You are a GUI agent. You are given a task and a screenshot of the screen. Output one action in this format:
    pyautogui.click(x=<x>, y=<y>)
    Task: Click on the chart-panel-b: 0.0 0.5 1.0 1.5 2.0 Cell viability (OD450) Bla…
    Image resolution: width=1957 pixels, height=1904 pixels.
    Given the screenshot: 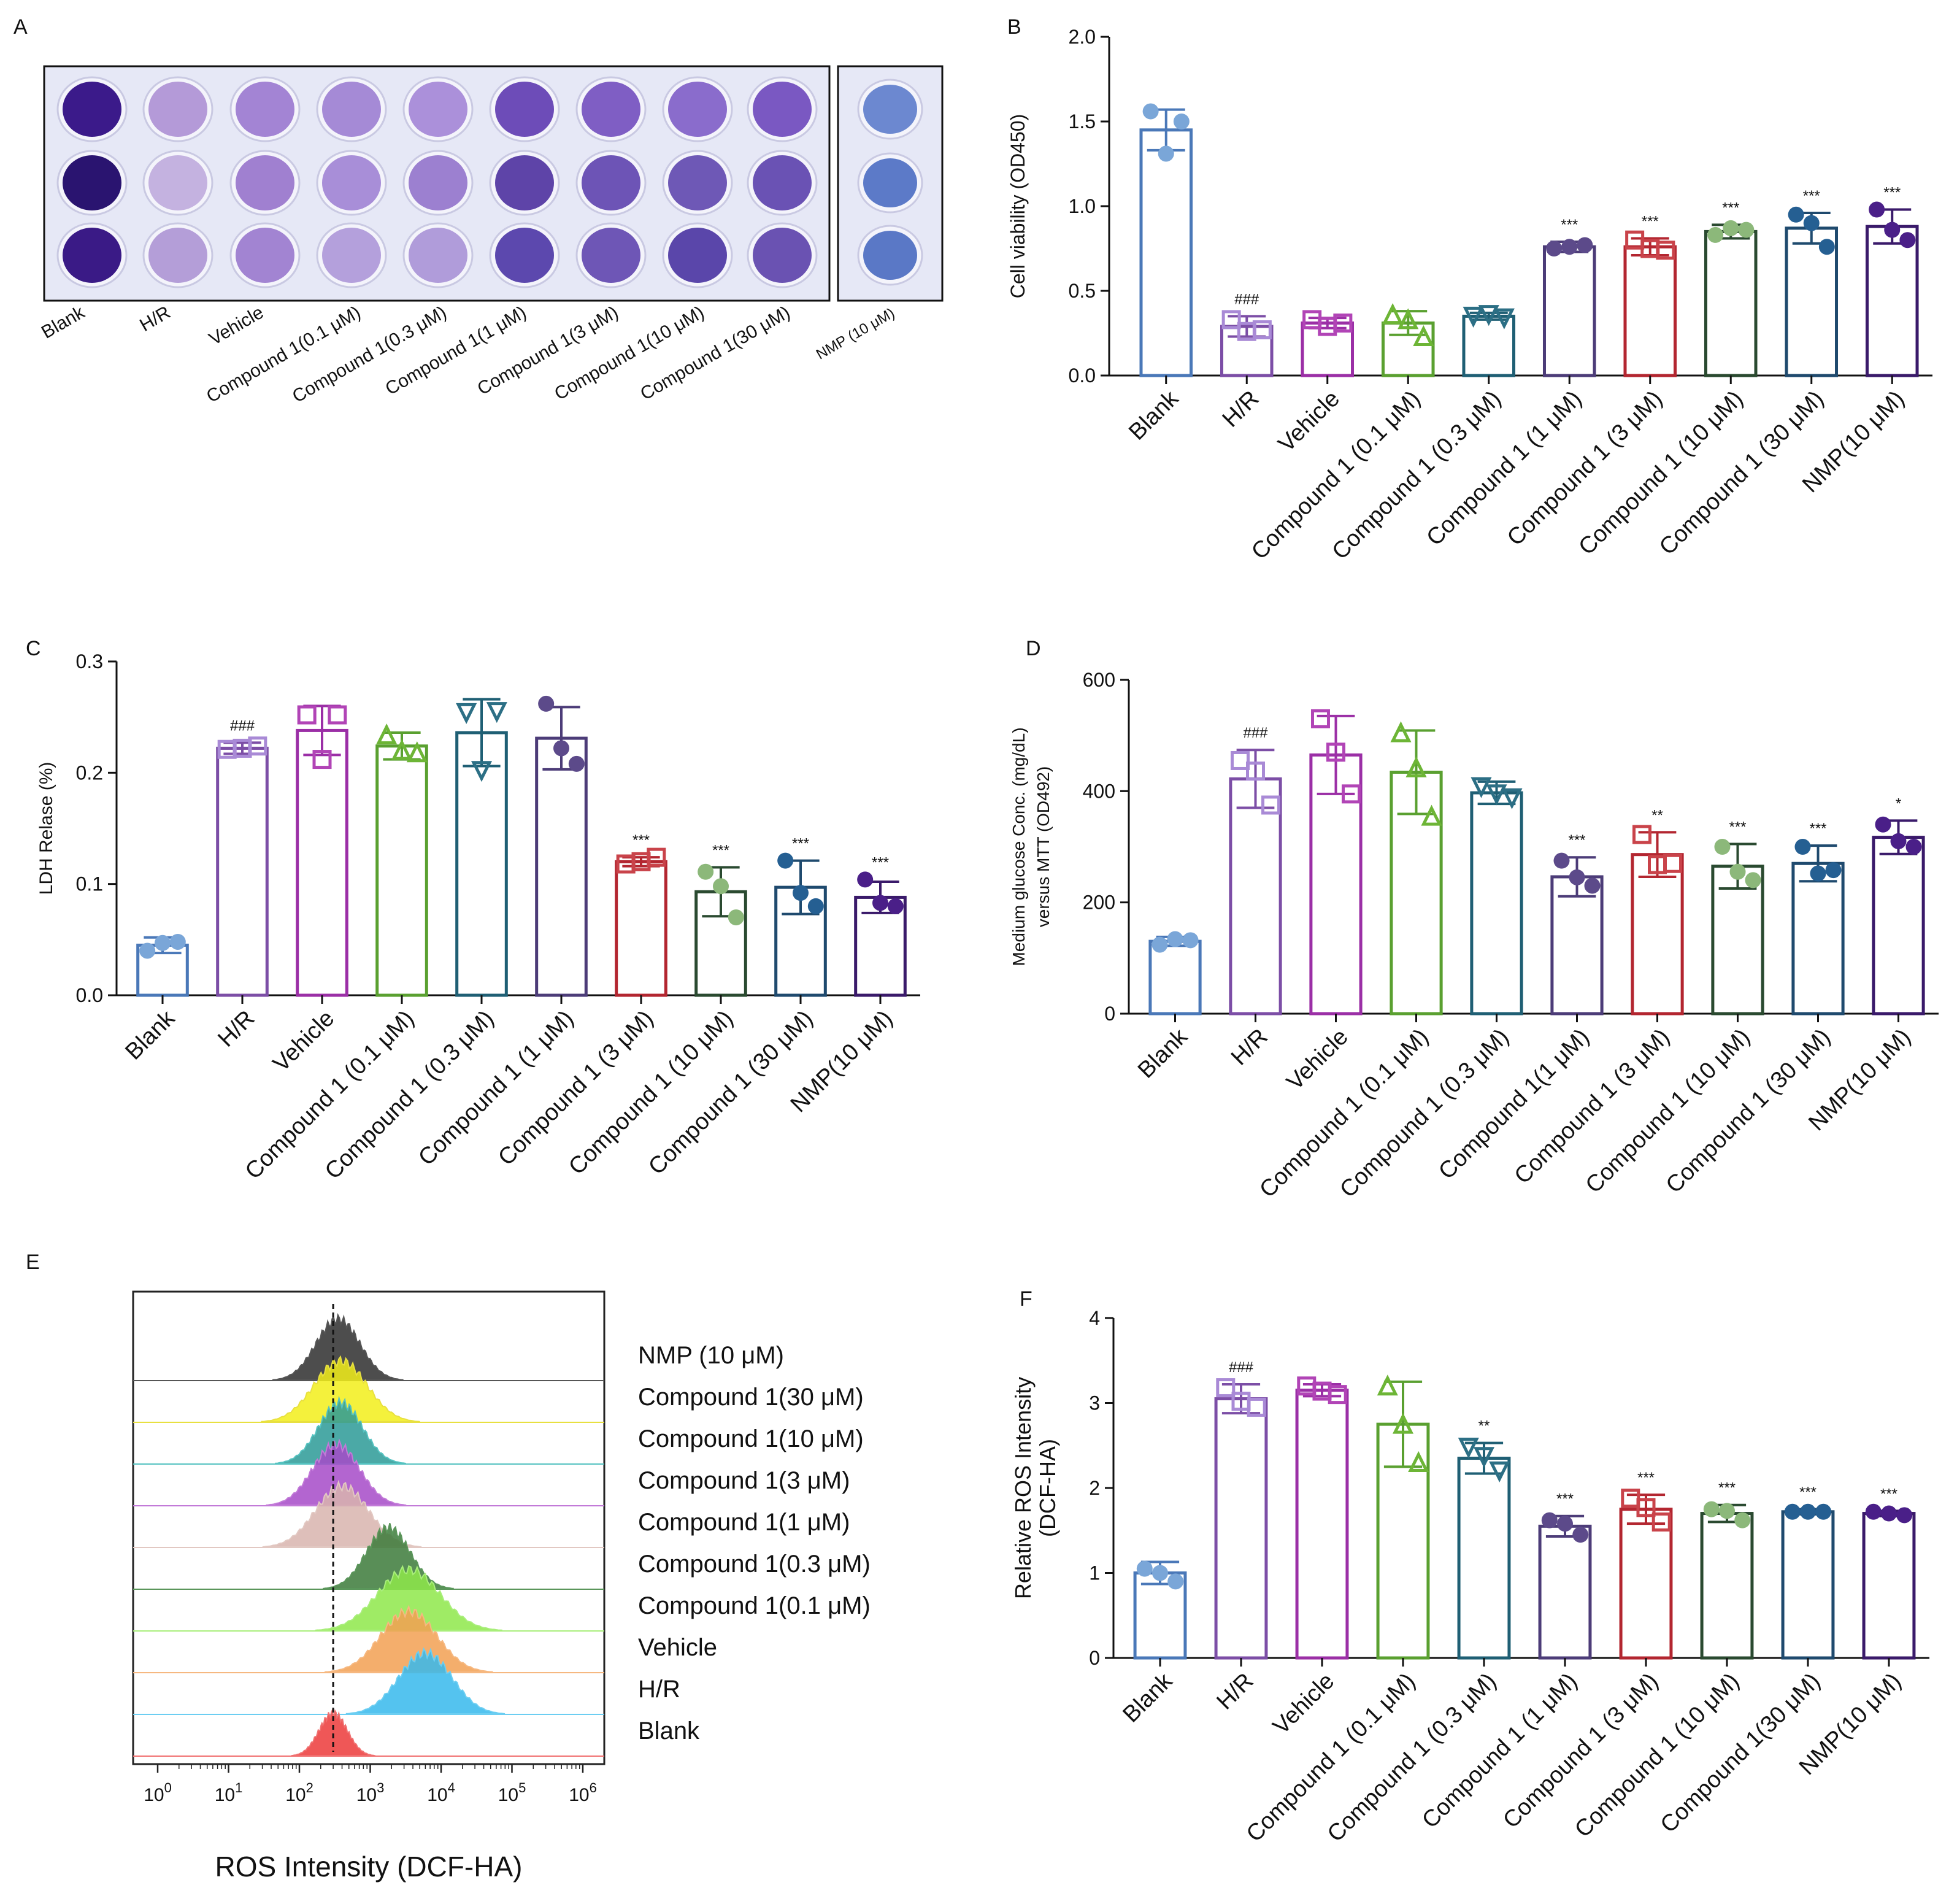 What is the action you would take?
    pyautogui.click(x=1469, y=295)
    